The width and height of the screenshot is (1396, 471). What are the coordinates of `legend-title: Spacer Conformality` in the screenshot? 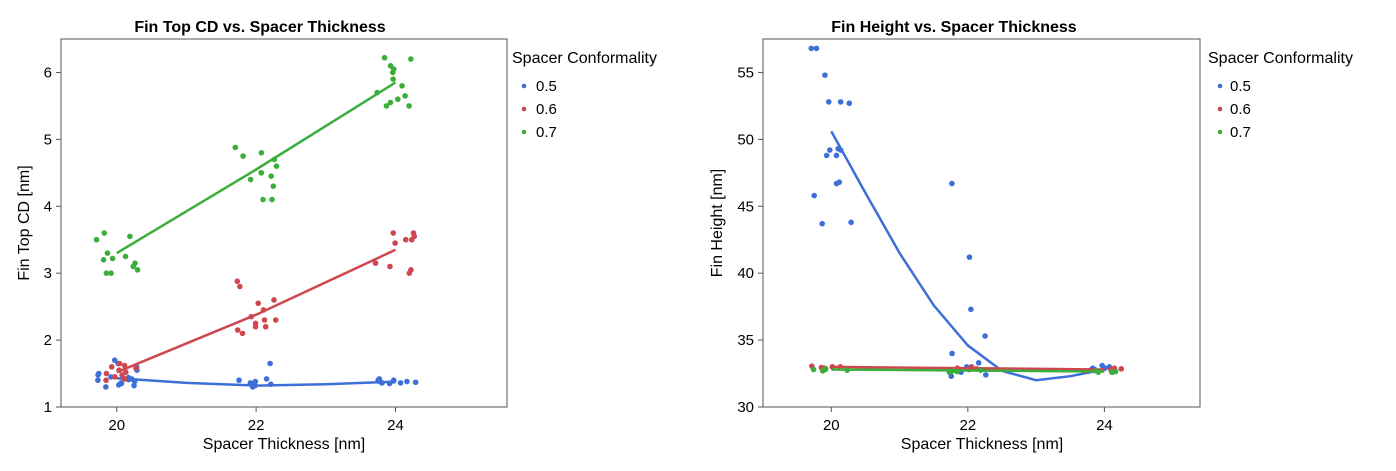 It's located at (1280, 58).